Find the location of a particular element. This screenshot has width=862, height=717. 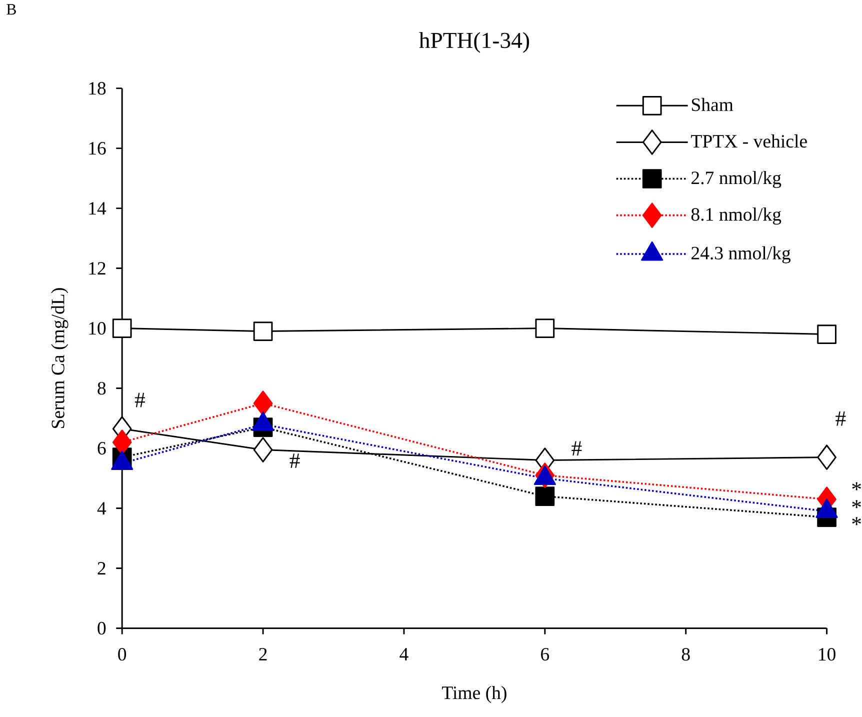

y-tick-label: 2 is located at coordinates (102, 568).